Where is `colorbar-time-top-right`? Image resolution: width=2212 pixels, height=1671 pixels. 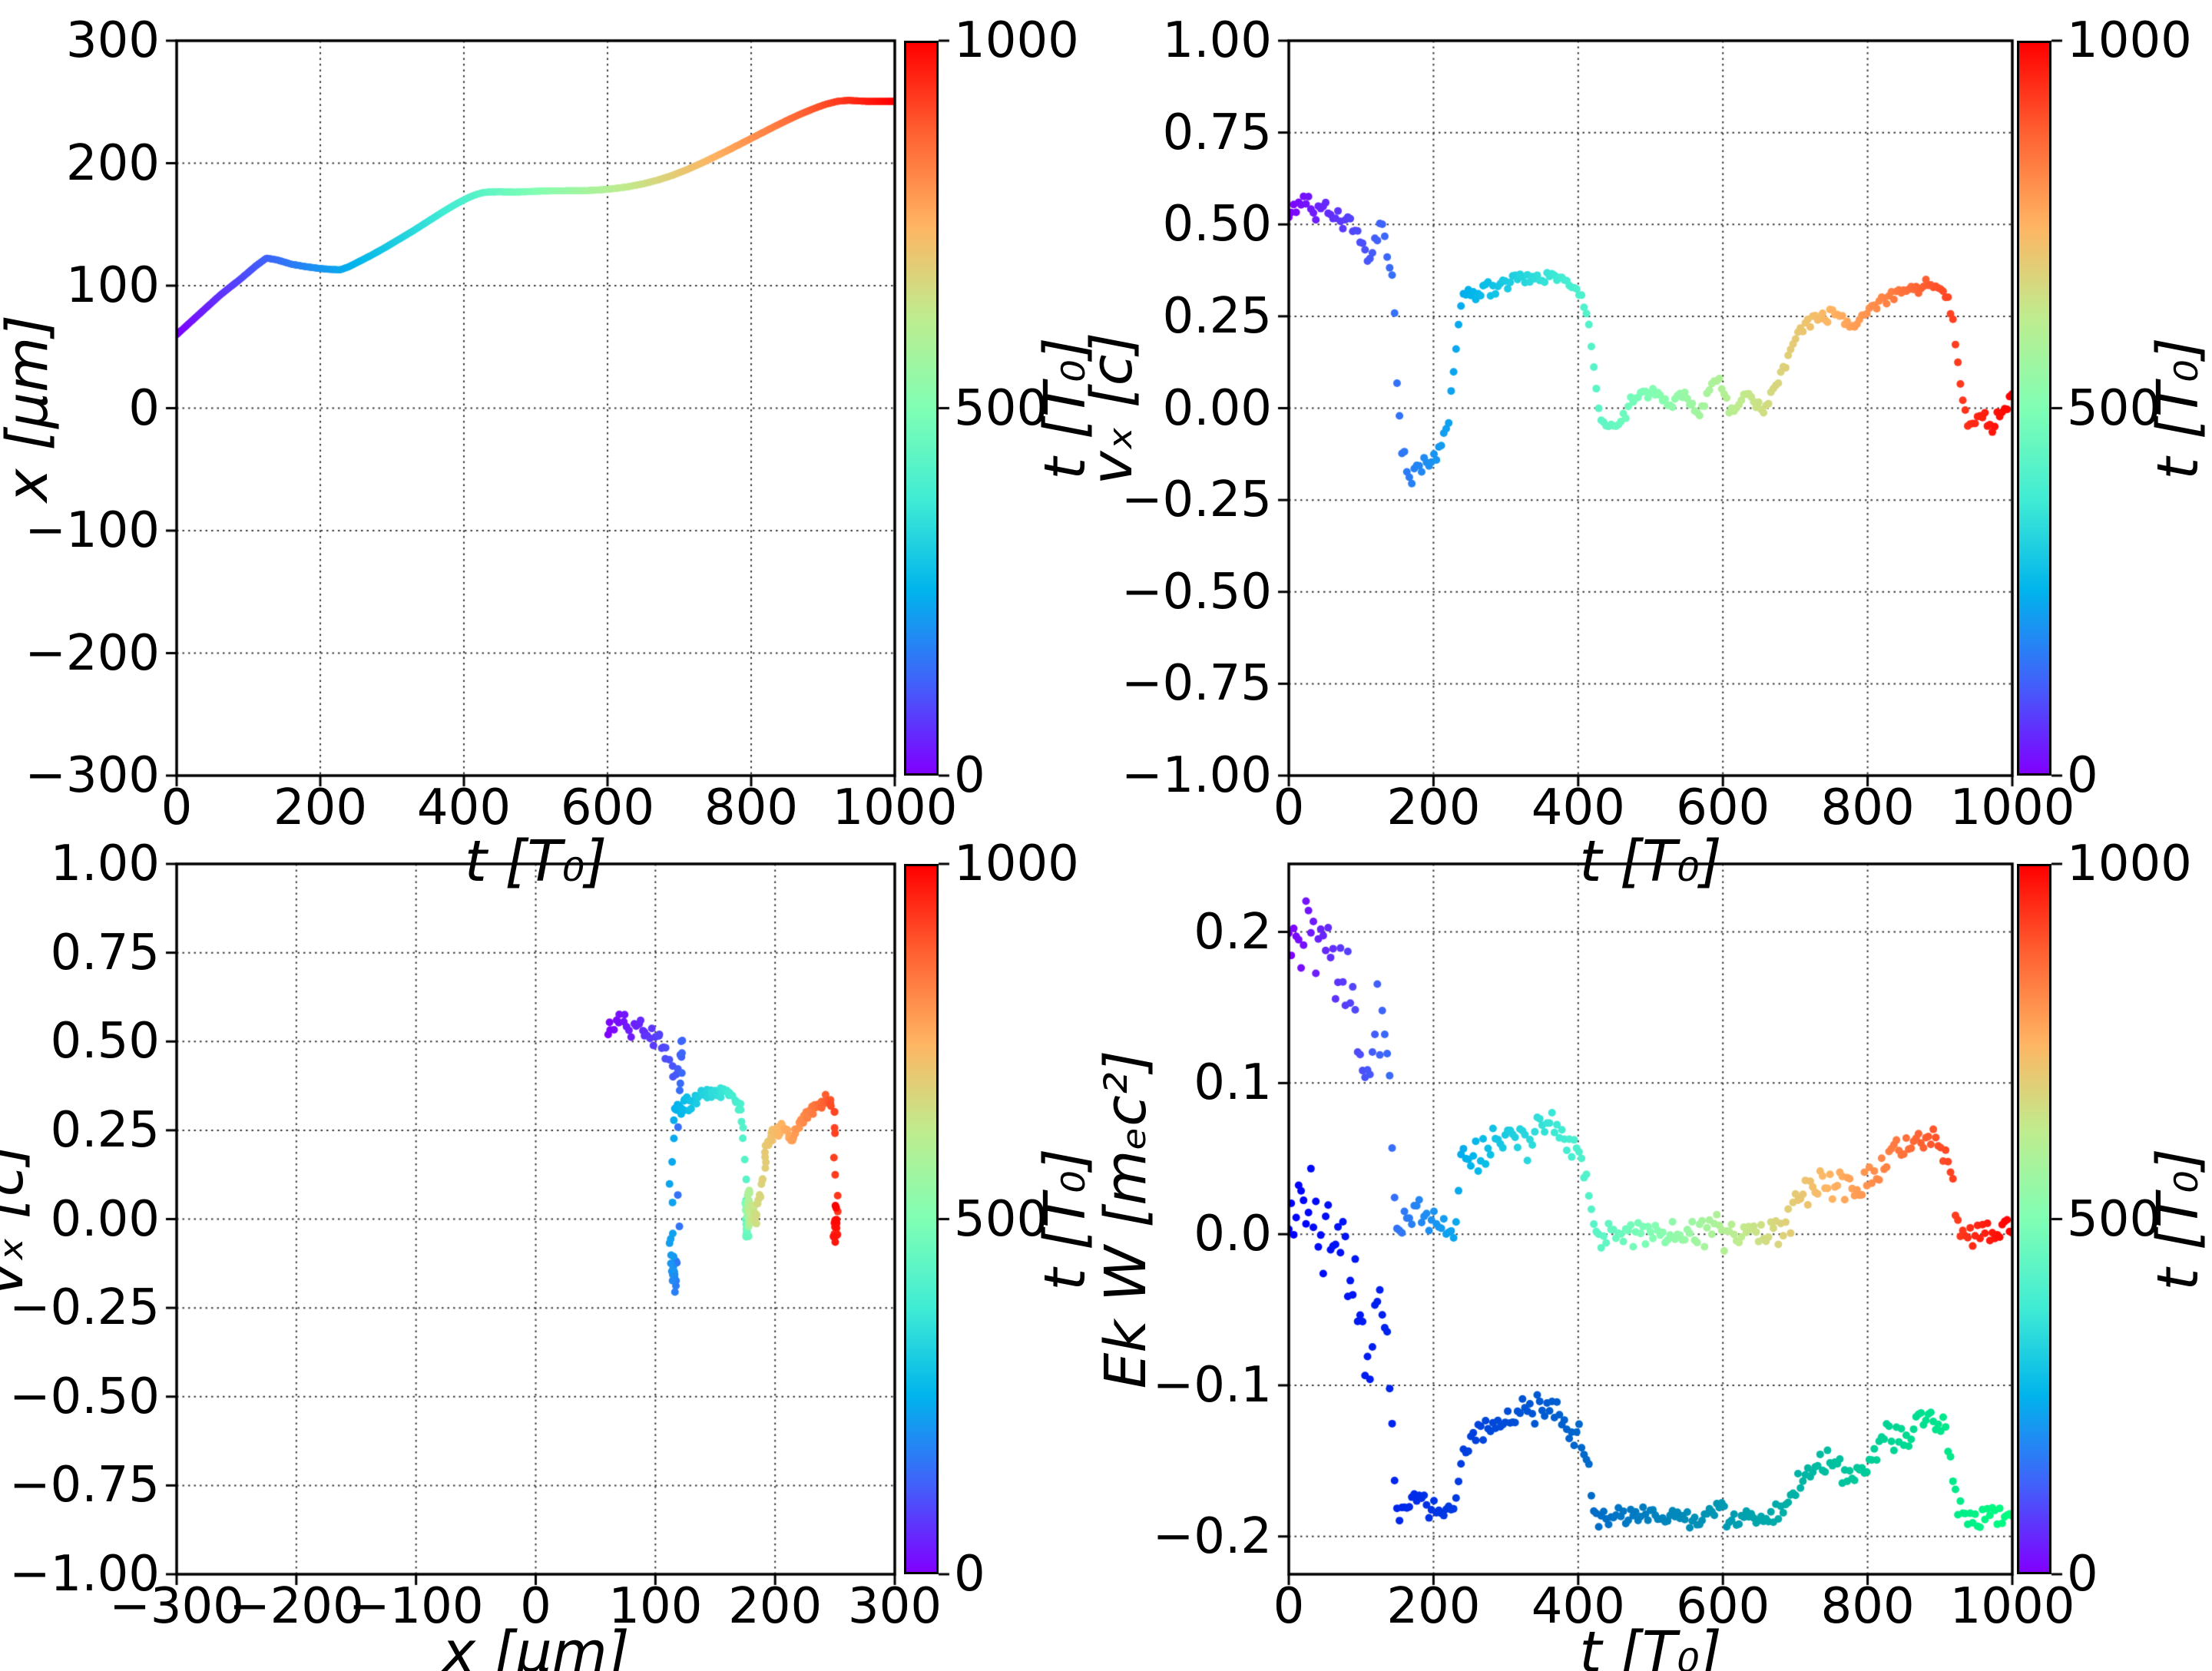 colorbar-time-top-right is located at coordinates (2034, 408).